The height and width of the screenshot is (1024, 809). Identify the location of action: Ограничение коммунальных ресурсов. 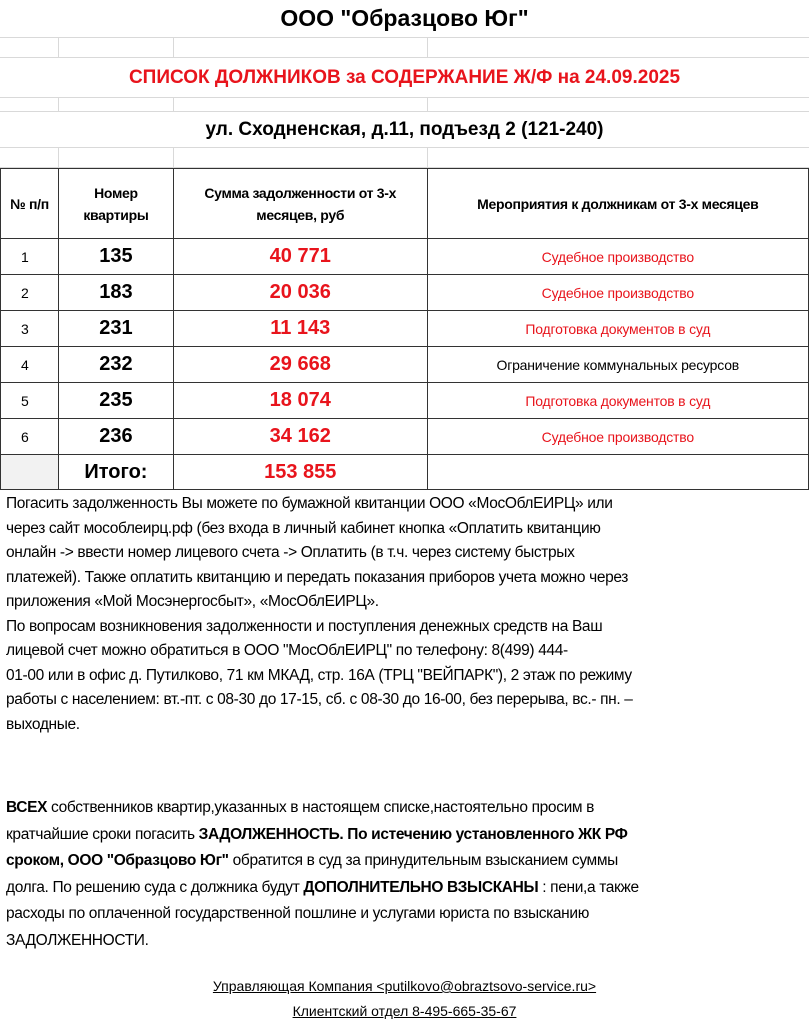
(617, 364).